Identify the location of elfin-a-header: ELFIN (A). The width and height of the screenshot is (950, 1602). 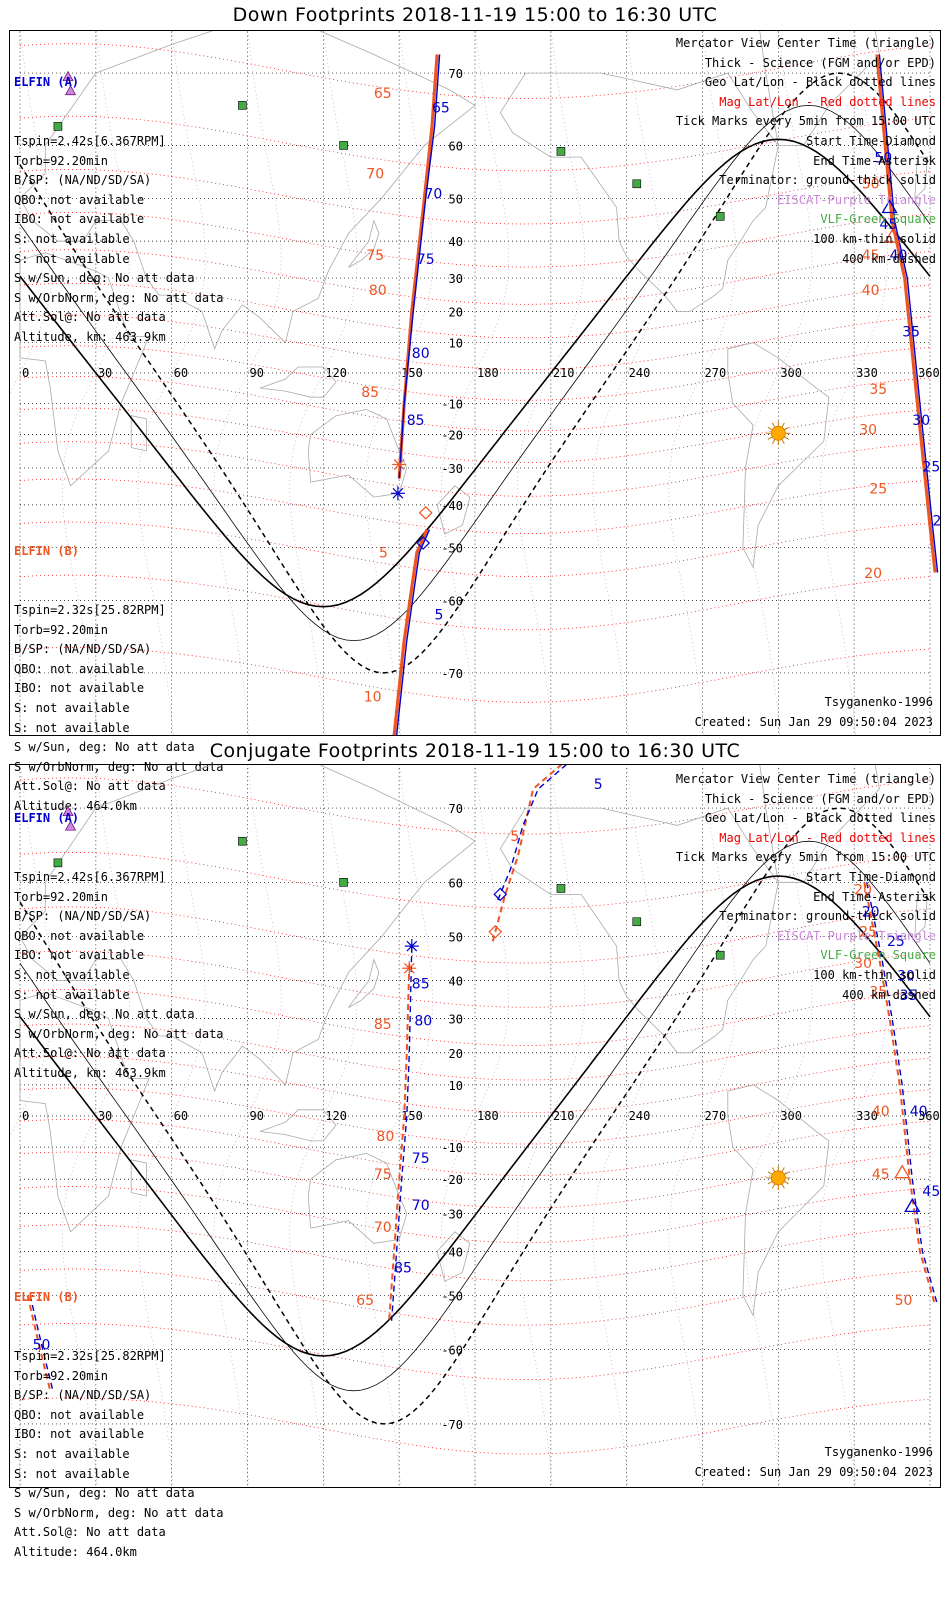
(47, 818).